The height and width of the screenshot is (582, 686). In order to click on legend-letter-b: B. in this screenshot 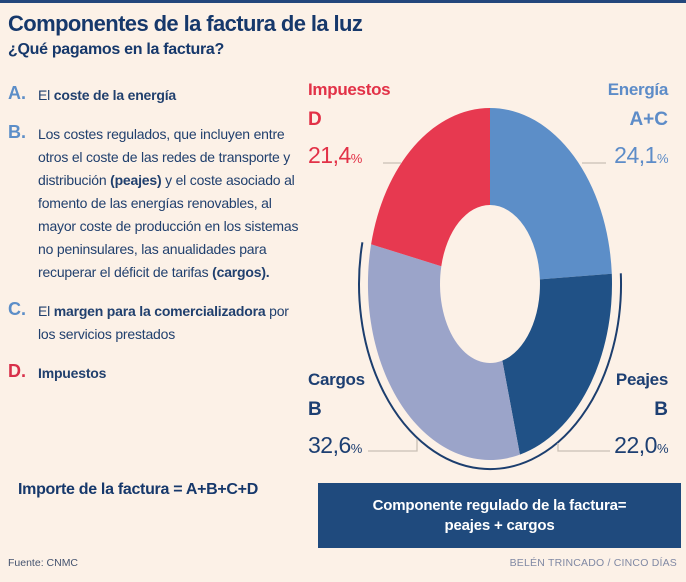, I will do `click(17, 132)`.